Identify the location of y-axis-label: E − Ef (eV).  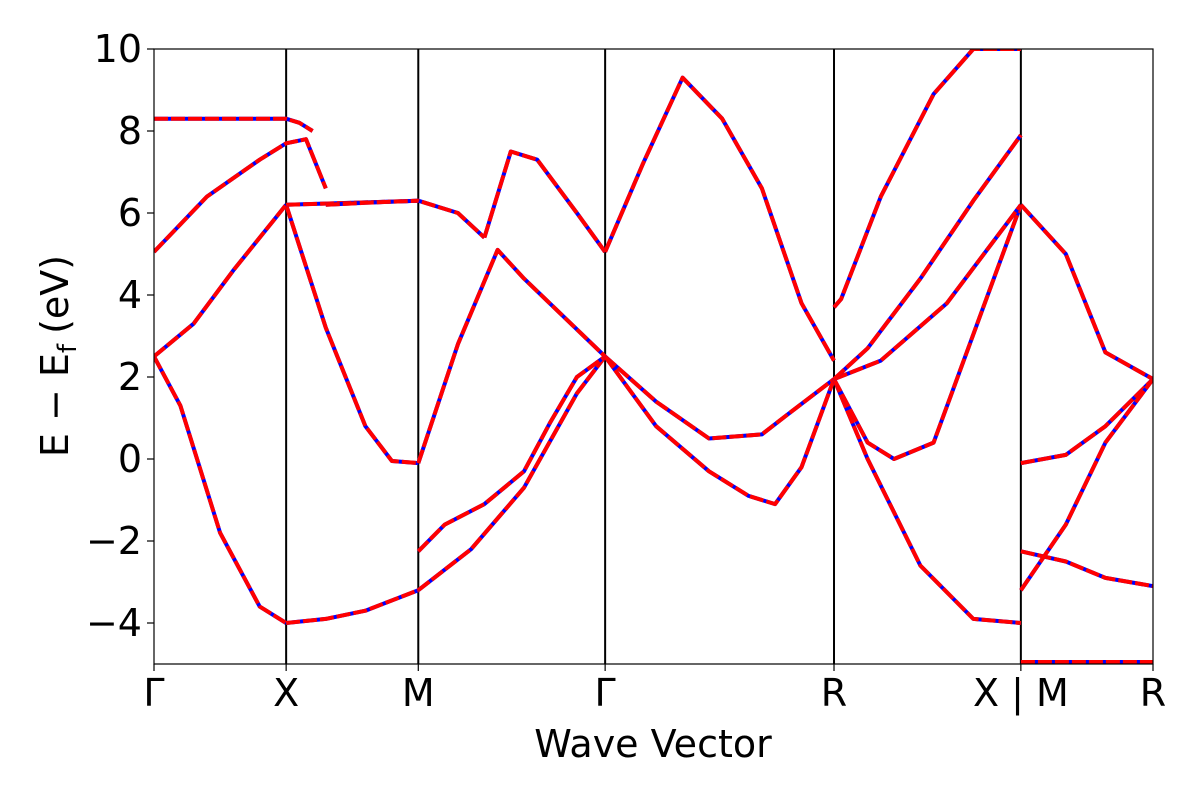
(58, 356).